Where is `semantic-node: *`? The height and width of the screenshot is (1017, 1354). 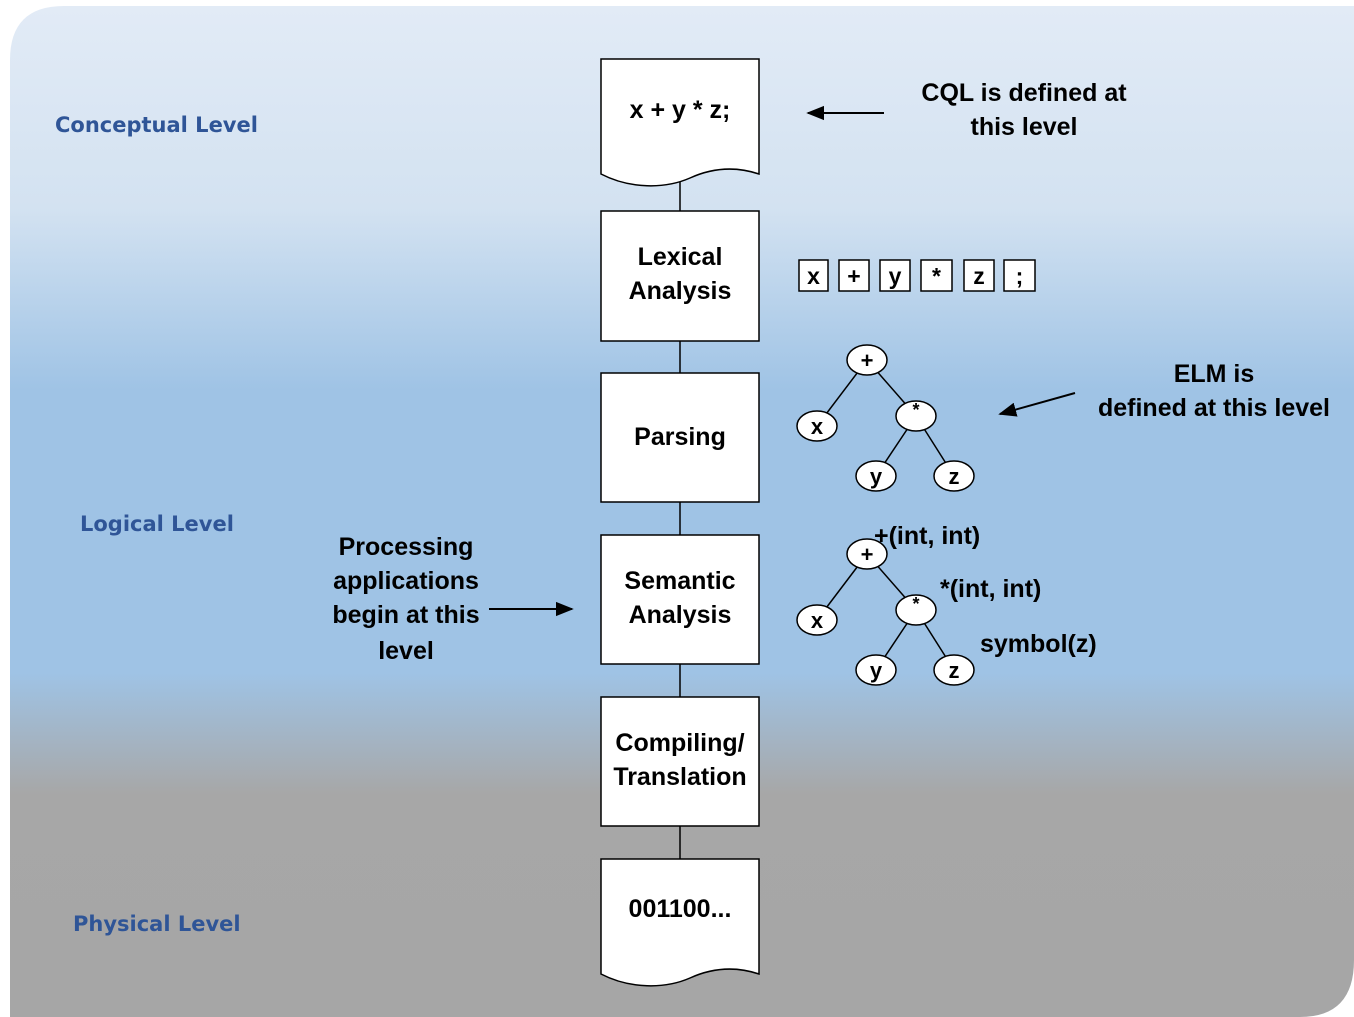
semantic-node: * is located at coordinates (916, 610).